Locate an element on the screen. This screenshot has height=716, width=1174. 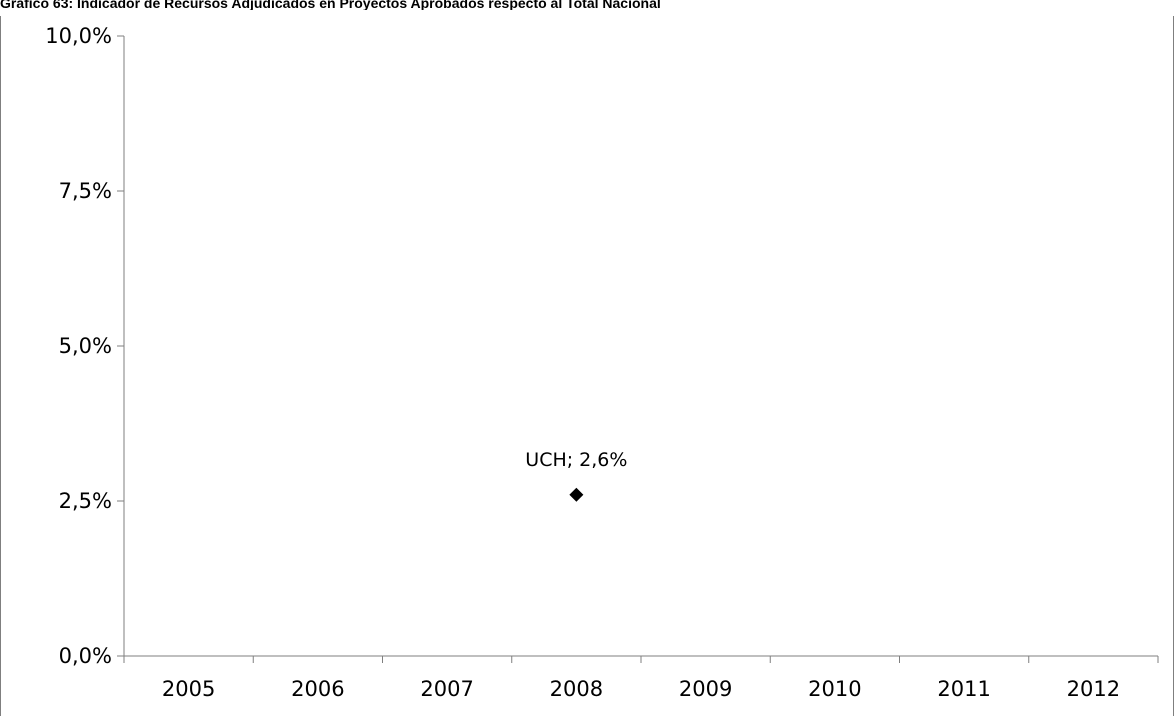
data-point-marker is located at coordinates (576, 494).